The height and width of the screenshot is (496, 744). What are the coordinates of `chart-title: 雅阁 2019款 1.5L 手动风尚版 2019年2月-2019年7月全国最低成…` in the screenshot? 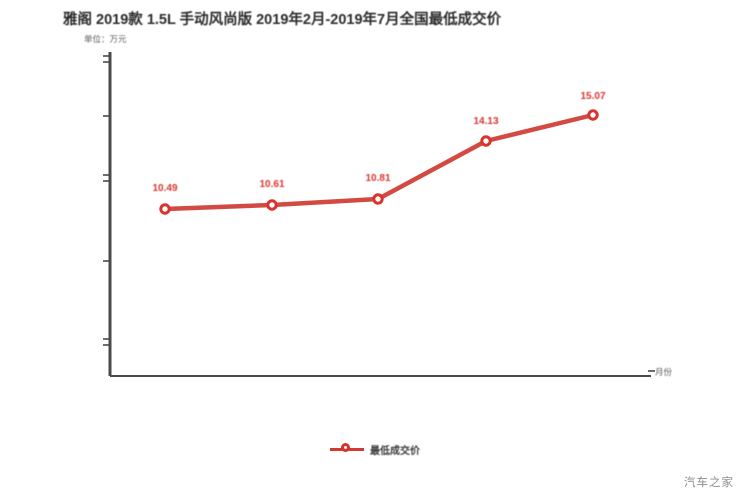 It's located at (282, 20).